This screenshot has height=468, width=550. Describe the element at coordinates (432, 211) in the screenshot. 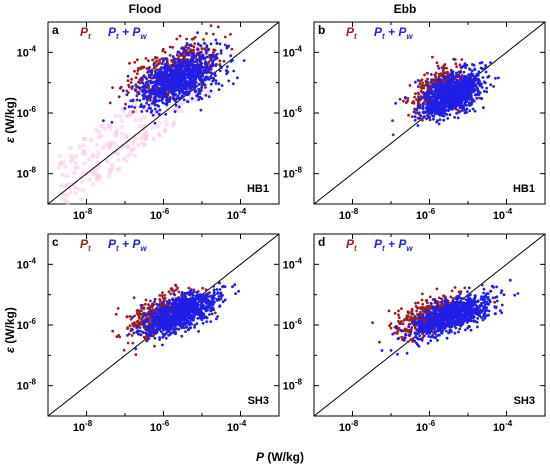

I see `x-tick-label-exp: -6` at that location.